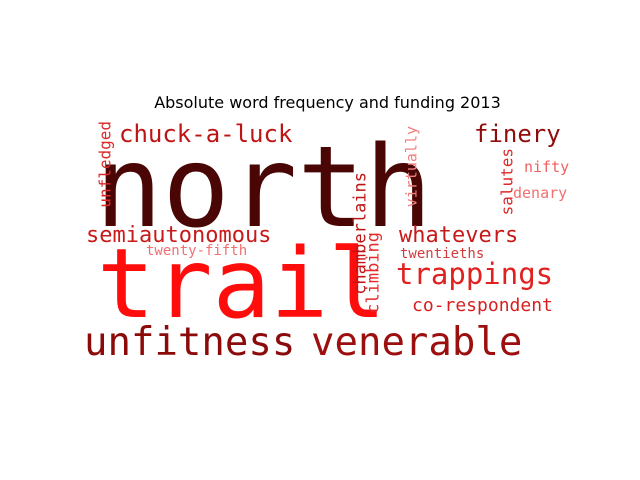 This screenshot has width=640, height=480. Describe the element at coordinates (442, 254) in the screenshot. I see `word-twentieths: twentieths` at that location.